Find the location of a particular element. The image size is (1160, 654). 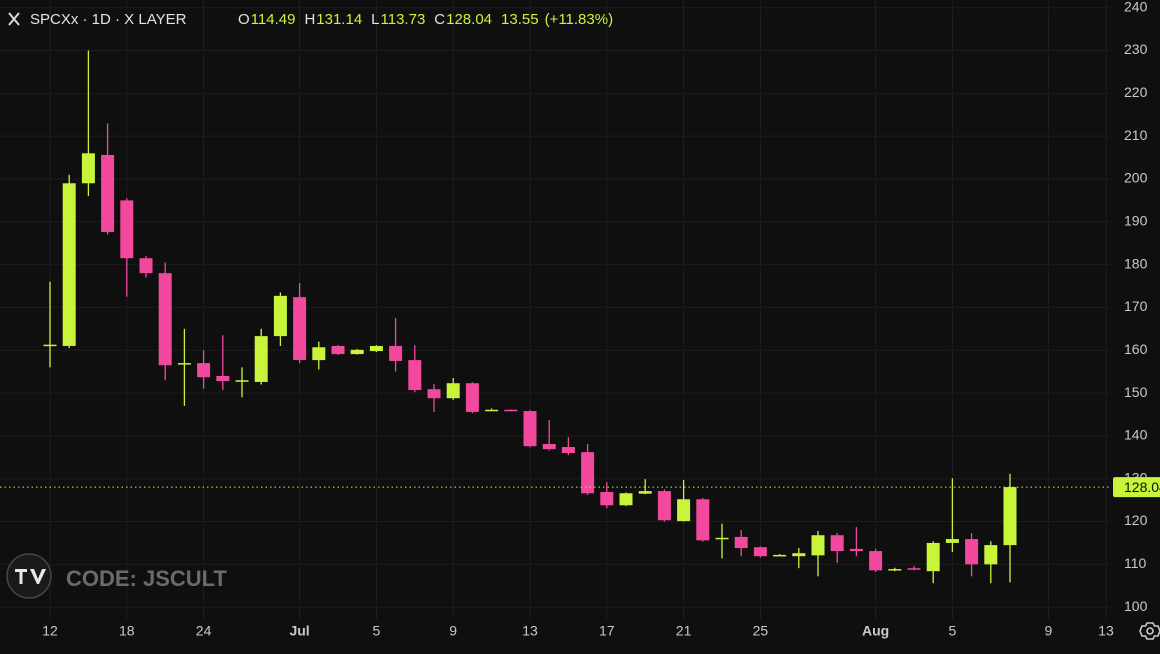

symbol-icon is located at coordinates (14, 19).